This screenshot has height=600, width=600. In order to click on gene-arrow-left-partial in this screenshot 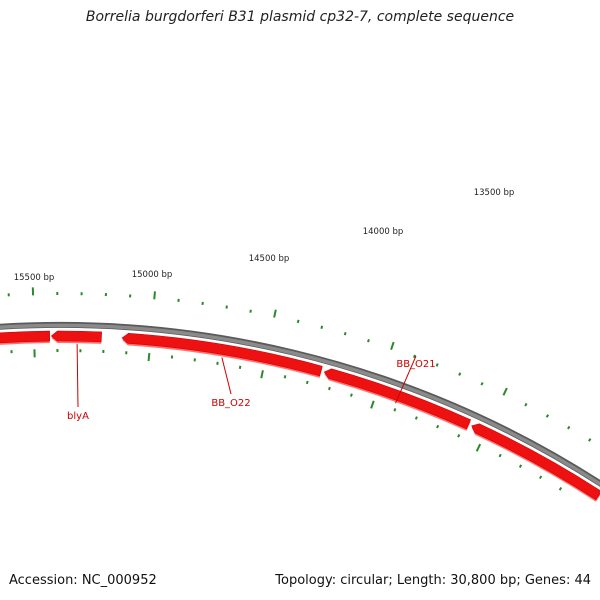, I will do `click(25, 337)`.